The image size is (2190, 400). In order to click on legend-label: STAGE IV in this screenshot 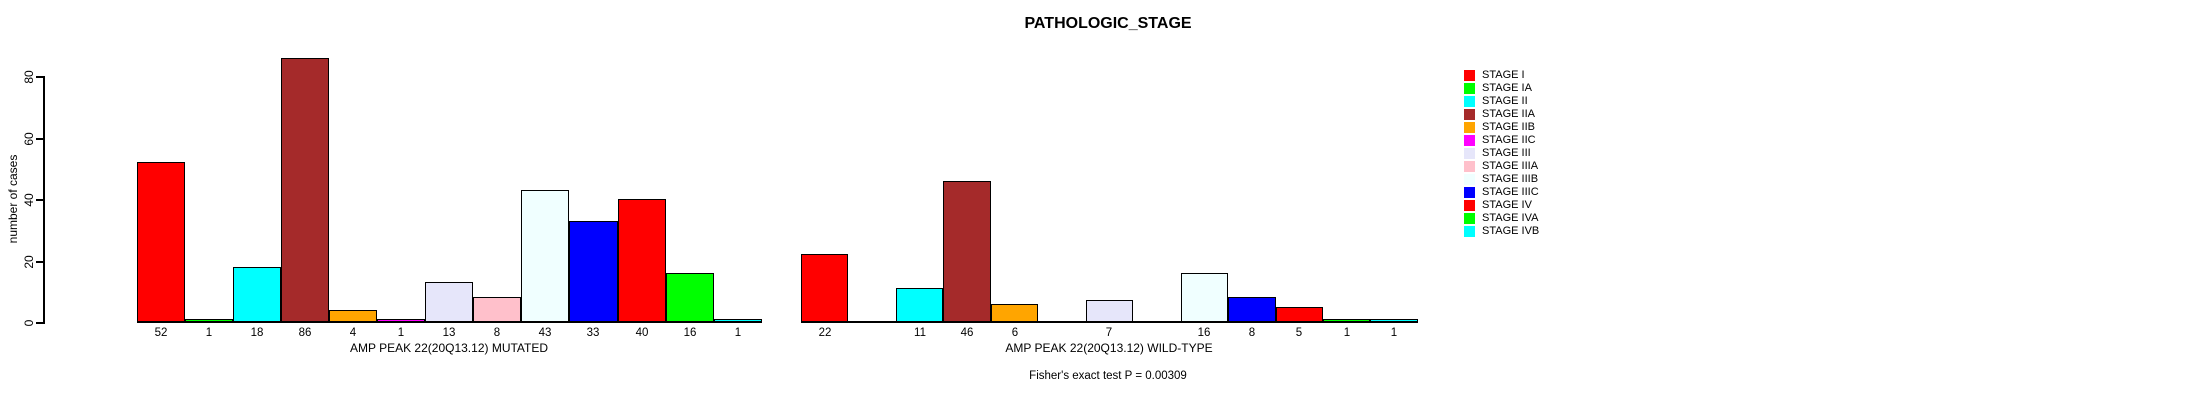, I will do `click(1507, 205)`.